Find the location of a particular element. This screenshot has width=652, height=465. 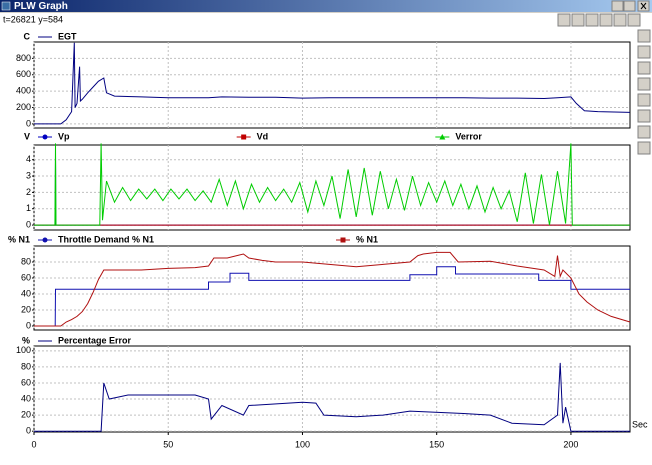

side-toolbar is located at coordinates (644, 92).